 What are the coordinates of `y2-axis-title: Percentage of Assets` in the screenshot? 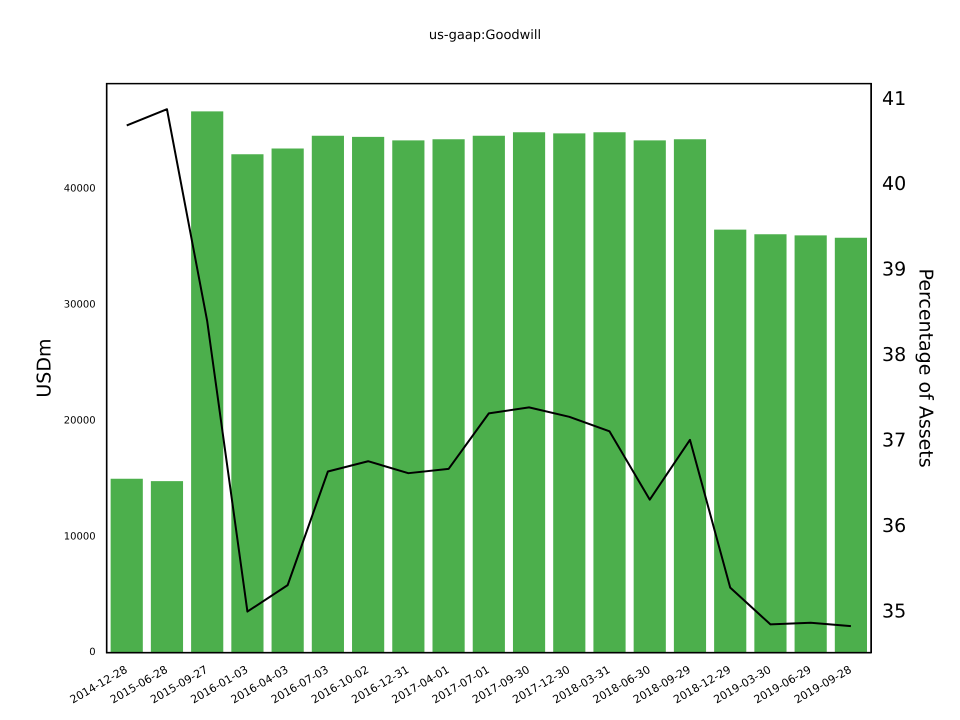 It's located at (925, 368).